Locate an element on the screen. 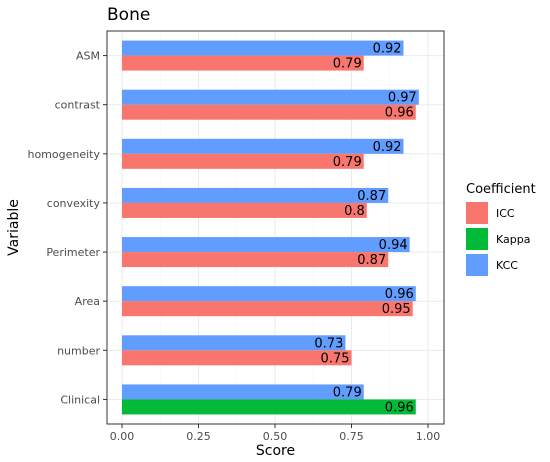  bar-homogeneity-kcc is located at coordinates (263, 146).